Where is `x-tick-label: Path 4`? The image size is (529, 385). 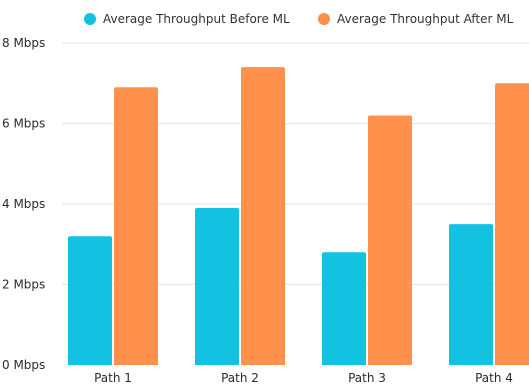 x-tick-label: Path 4 is located at coordinates (494, 378).